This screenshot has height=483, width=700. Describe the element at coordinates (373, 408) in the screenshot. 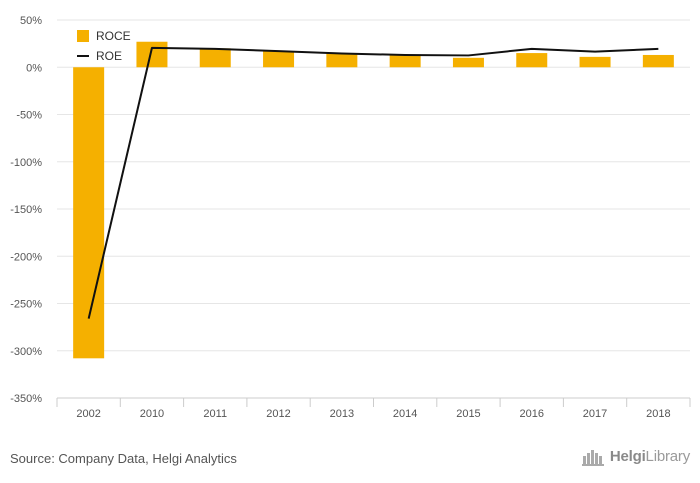

I see `x-axis: 2002 2010 2011 2012 2013 2014 2015 2016 2017 2018` at that location.